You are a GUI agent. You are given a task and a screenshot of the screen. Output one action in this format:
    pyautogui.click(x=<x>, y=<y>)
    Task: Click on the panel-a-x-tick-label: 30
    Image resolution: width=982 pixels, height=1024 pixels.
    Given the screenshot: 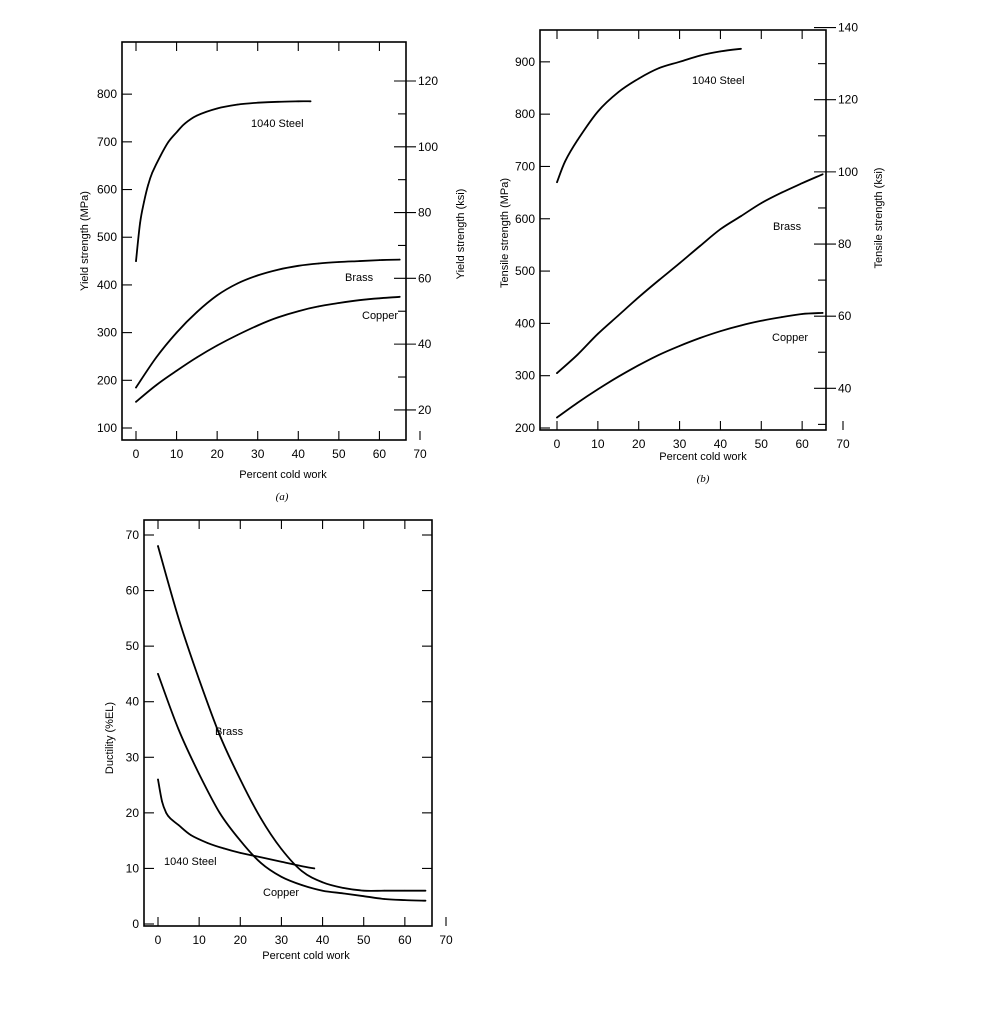 What is the action you would take?
    pyautogui.click(x=258, y=454)
    